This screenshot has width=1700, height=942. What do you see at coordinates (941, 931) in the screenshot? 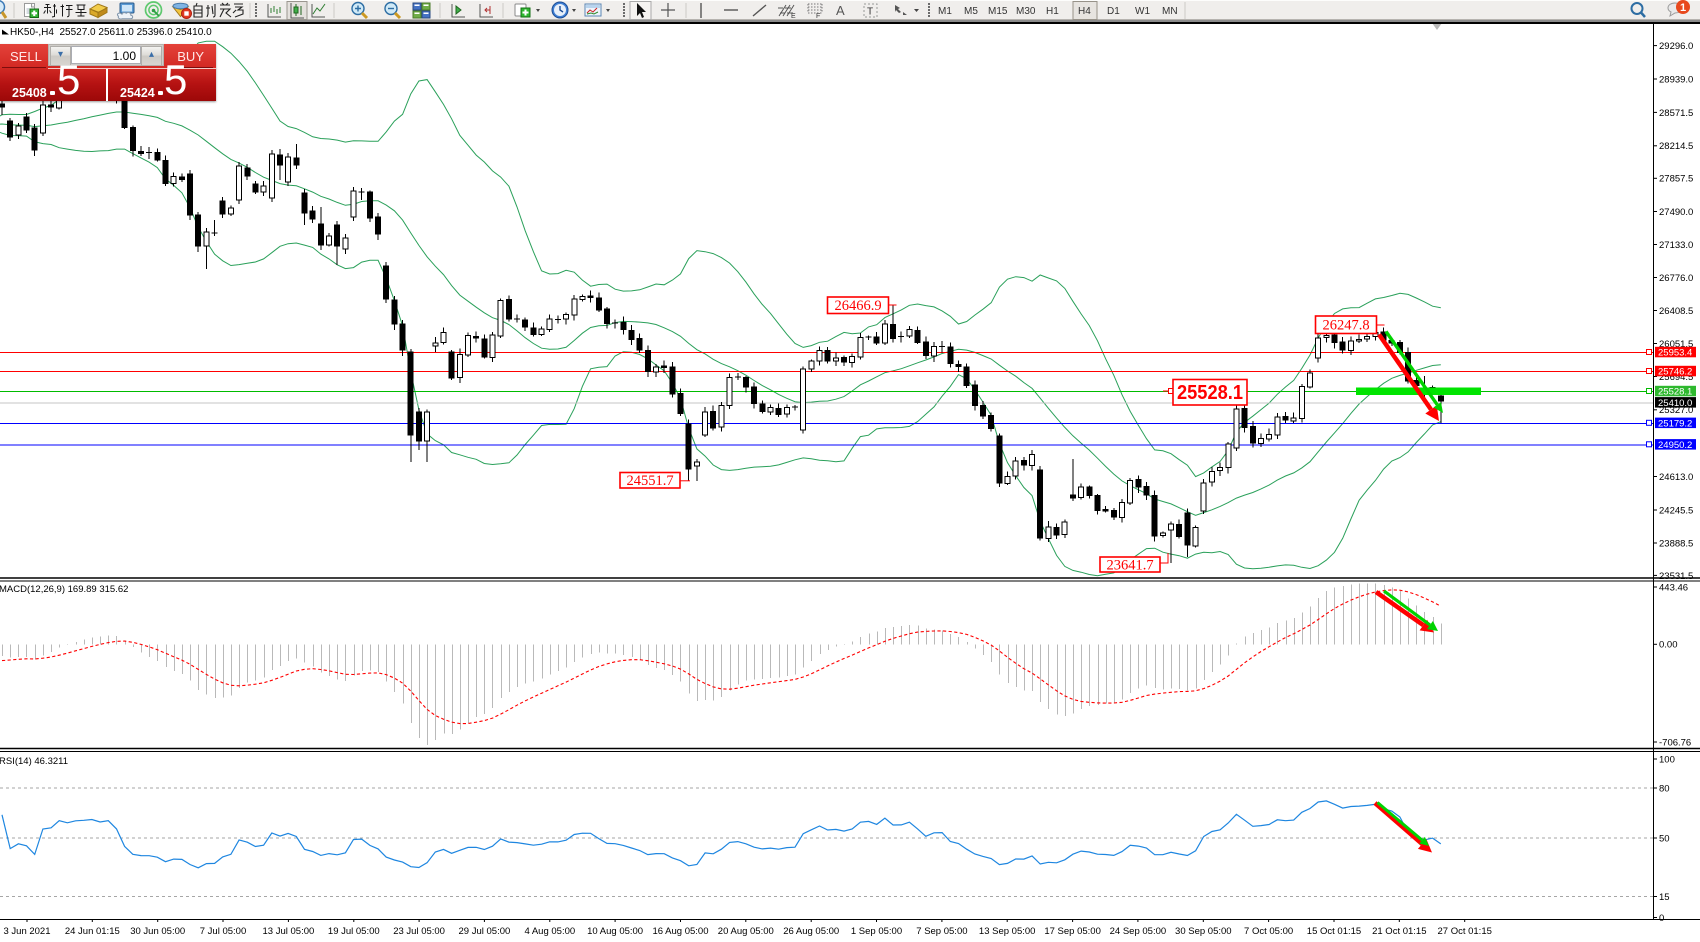
I see `svg-text: 7 Sep 05:00` at bounding box center [941, 931].